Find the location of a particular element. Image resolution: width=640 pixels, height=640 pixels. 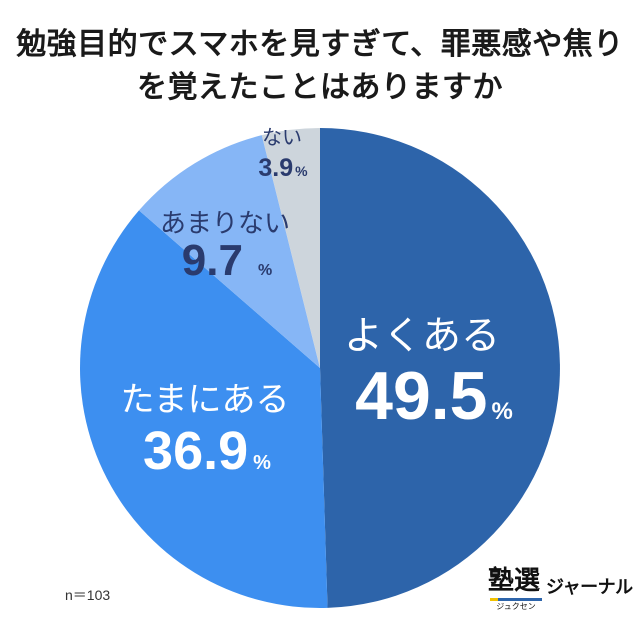

data-label-unit-nai: % is located at coordinates (301, 171).